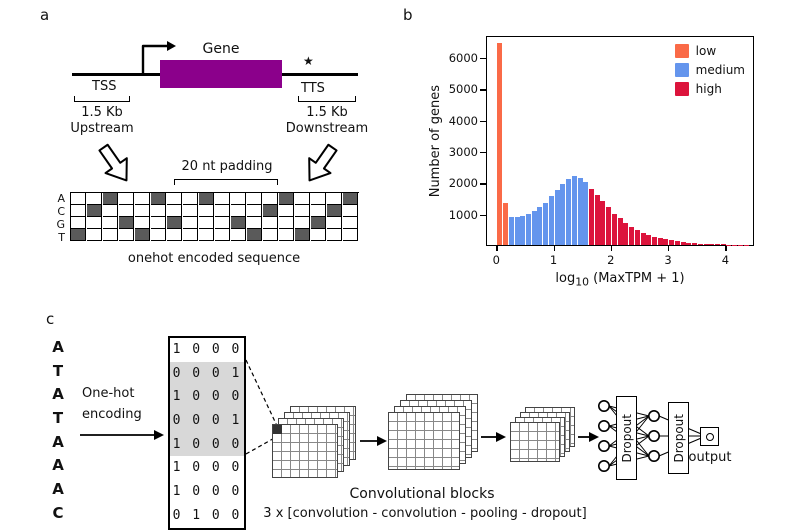 The image size is (800, 530). What do you see at coordinates (582, 282) in the screenshot?
I see `x-axis-label-sub: 10` at bounding box center [582, 282].